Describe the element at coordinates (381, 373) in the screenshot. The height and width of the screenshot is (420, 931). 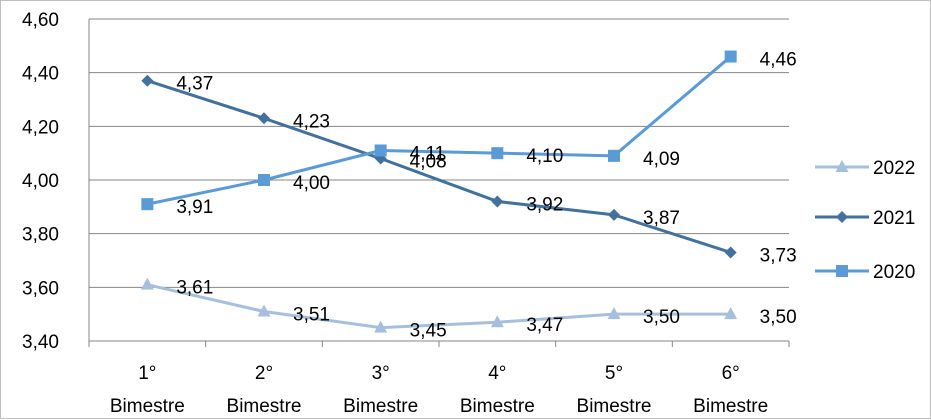
I see `x-tick-label: 3°` at that location.